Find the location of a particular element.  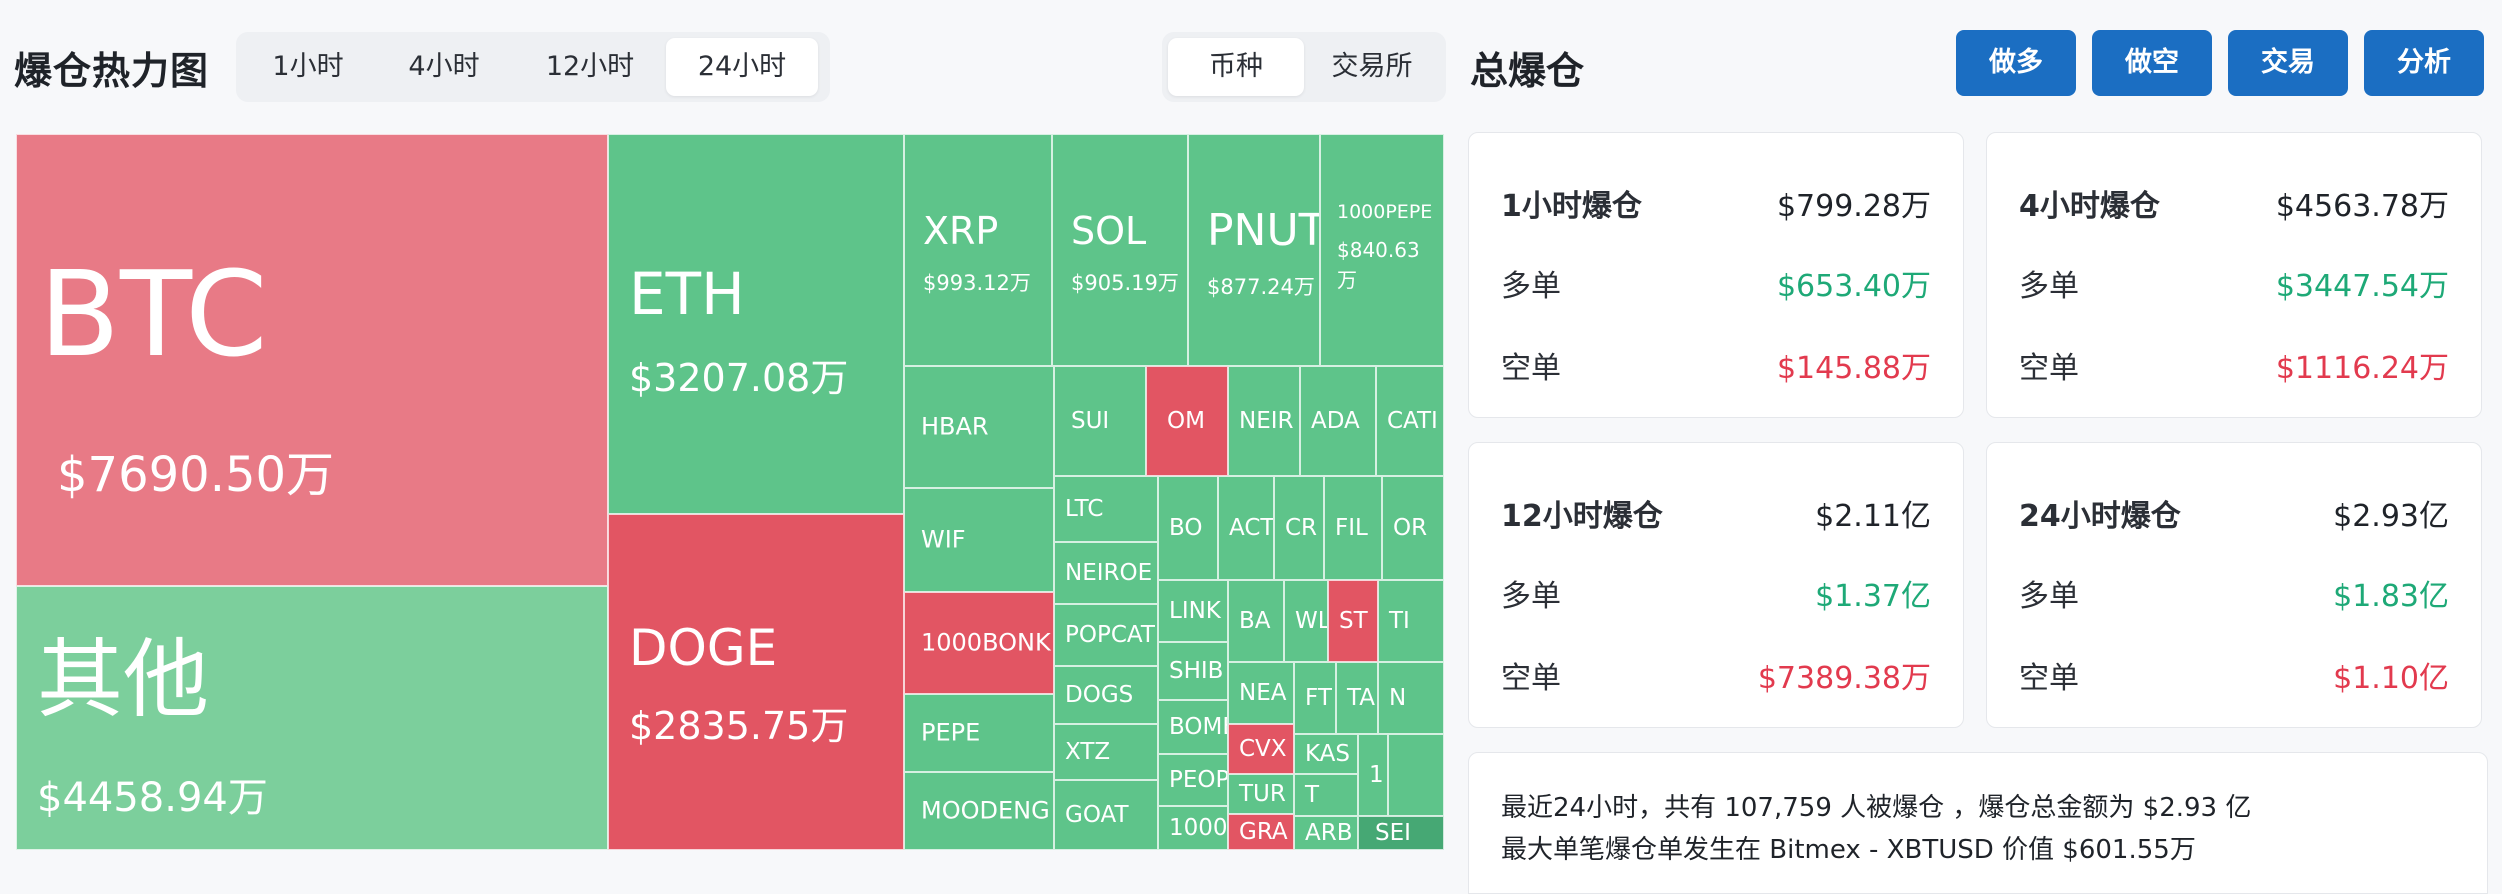

cell-symbol: XTZ is located at coordinates (1088, 752).